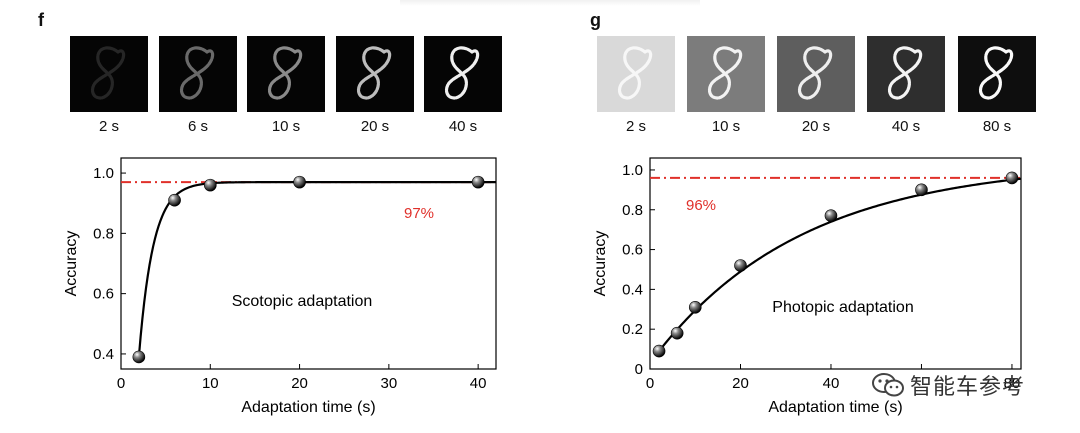 This screenshot has height=433, width=1080. Describe the element at coordinates (302, 301) in the screenshot. I see `annotation-label: Scotopic adaptation` at that location.